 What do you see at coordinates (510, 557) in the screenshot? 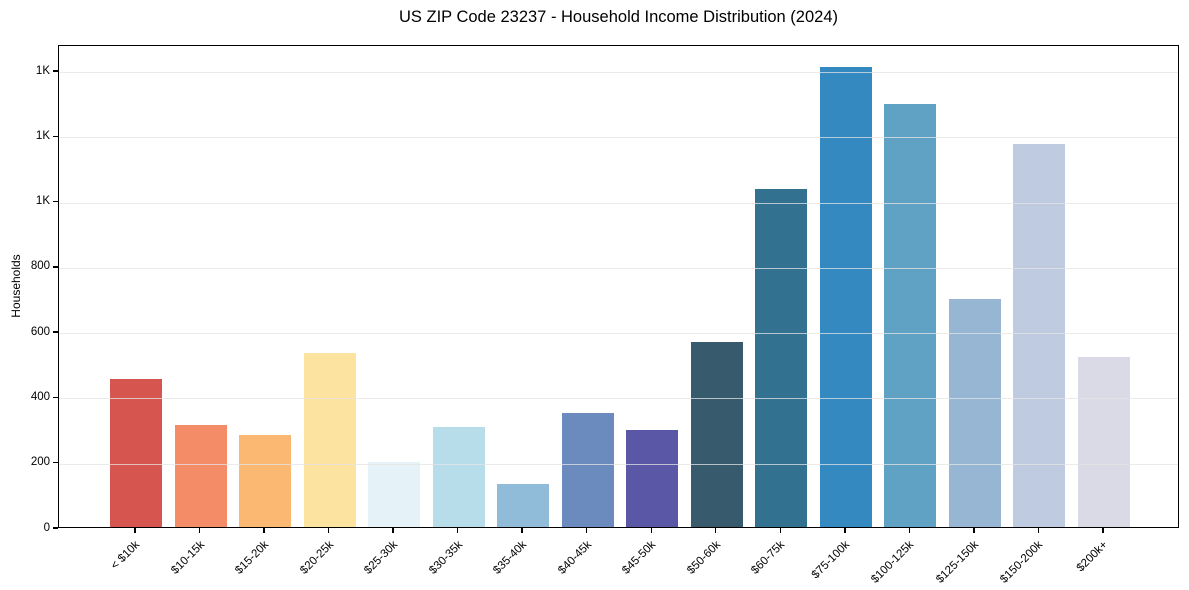
I see `x-tick-label: $35-40k` at bounding box center [510, 557].